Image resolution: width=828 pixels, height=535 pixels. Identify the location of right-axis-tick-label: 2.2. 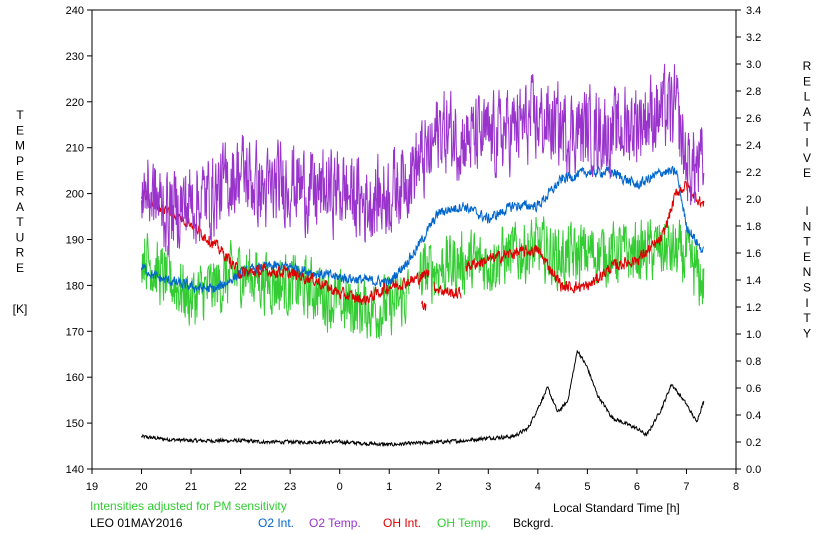
(753, 173).